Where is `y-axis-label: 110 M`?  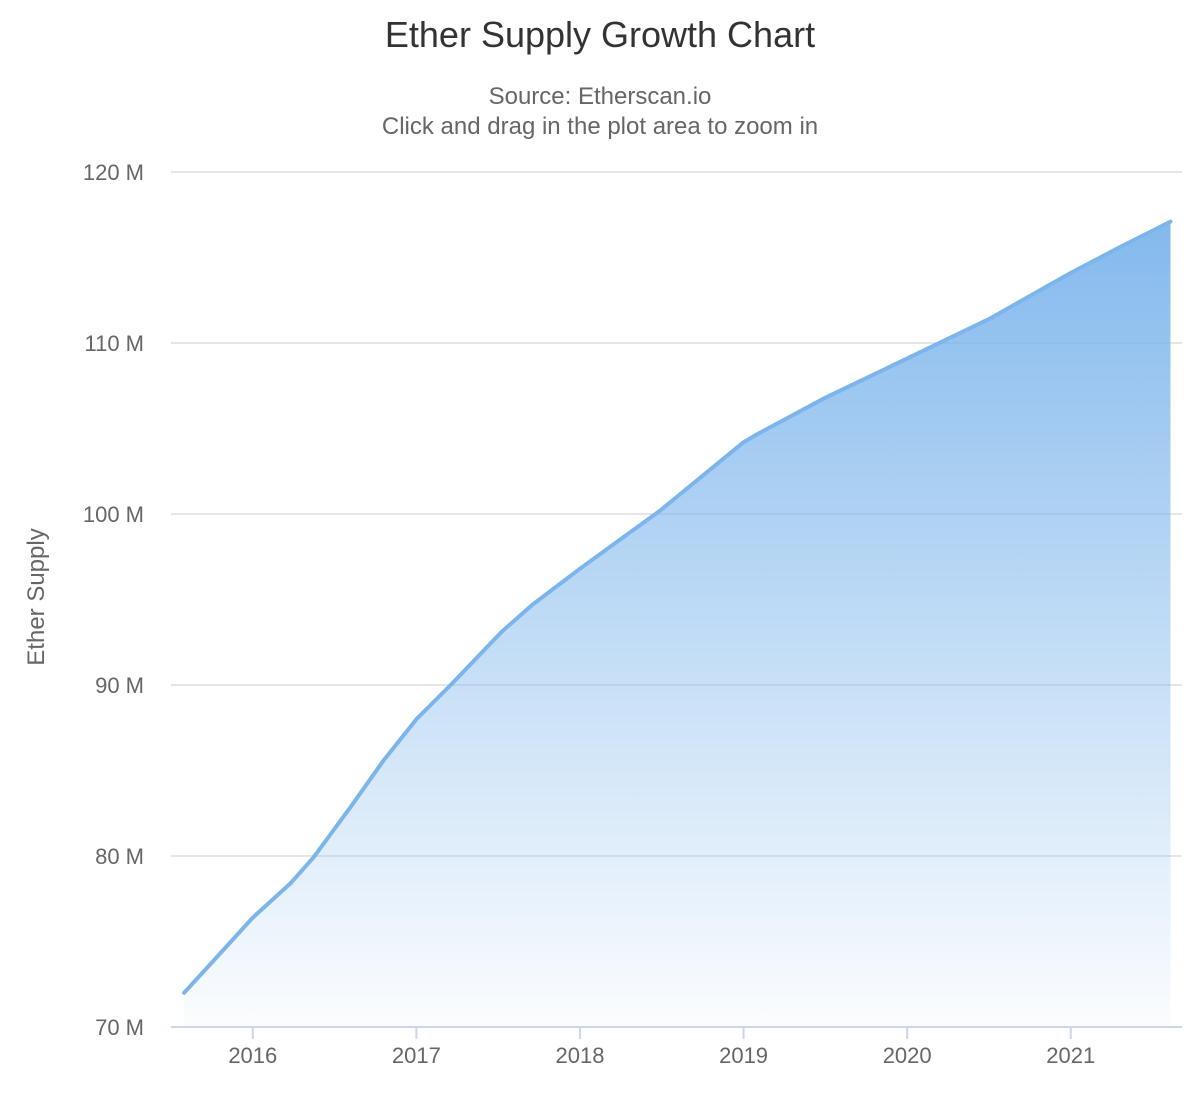
y-axis-label: 110 M is located at coordinates (114, 343).